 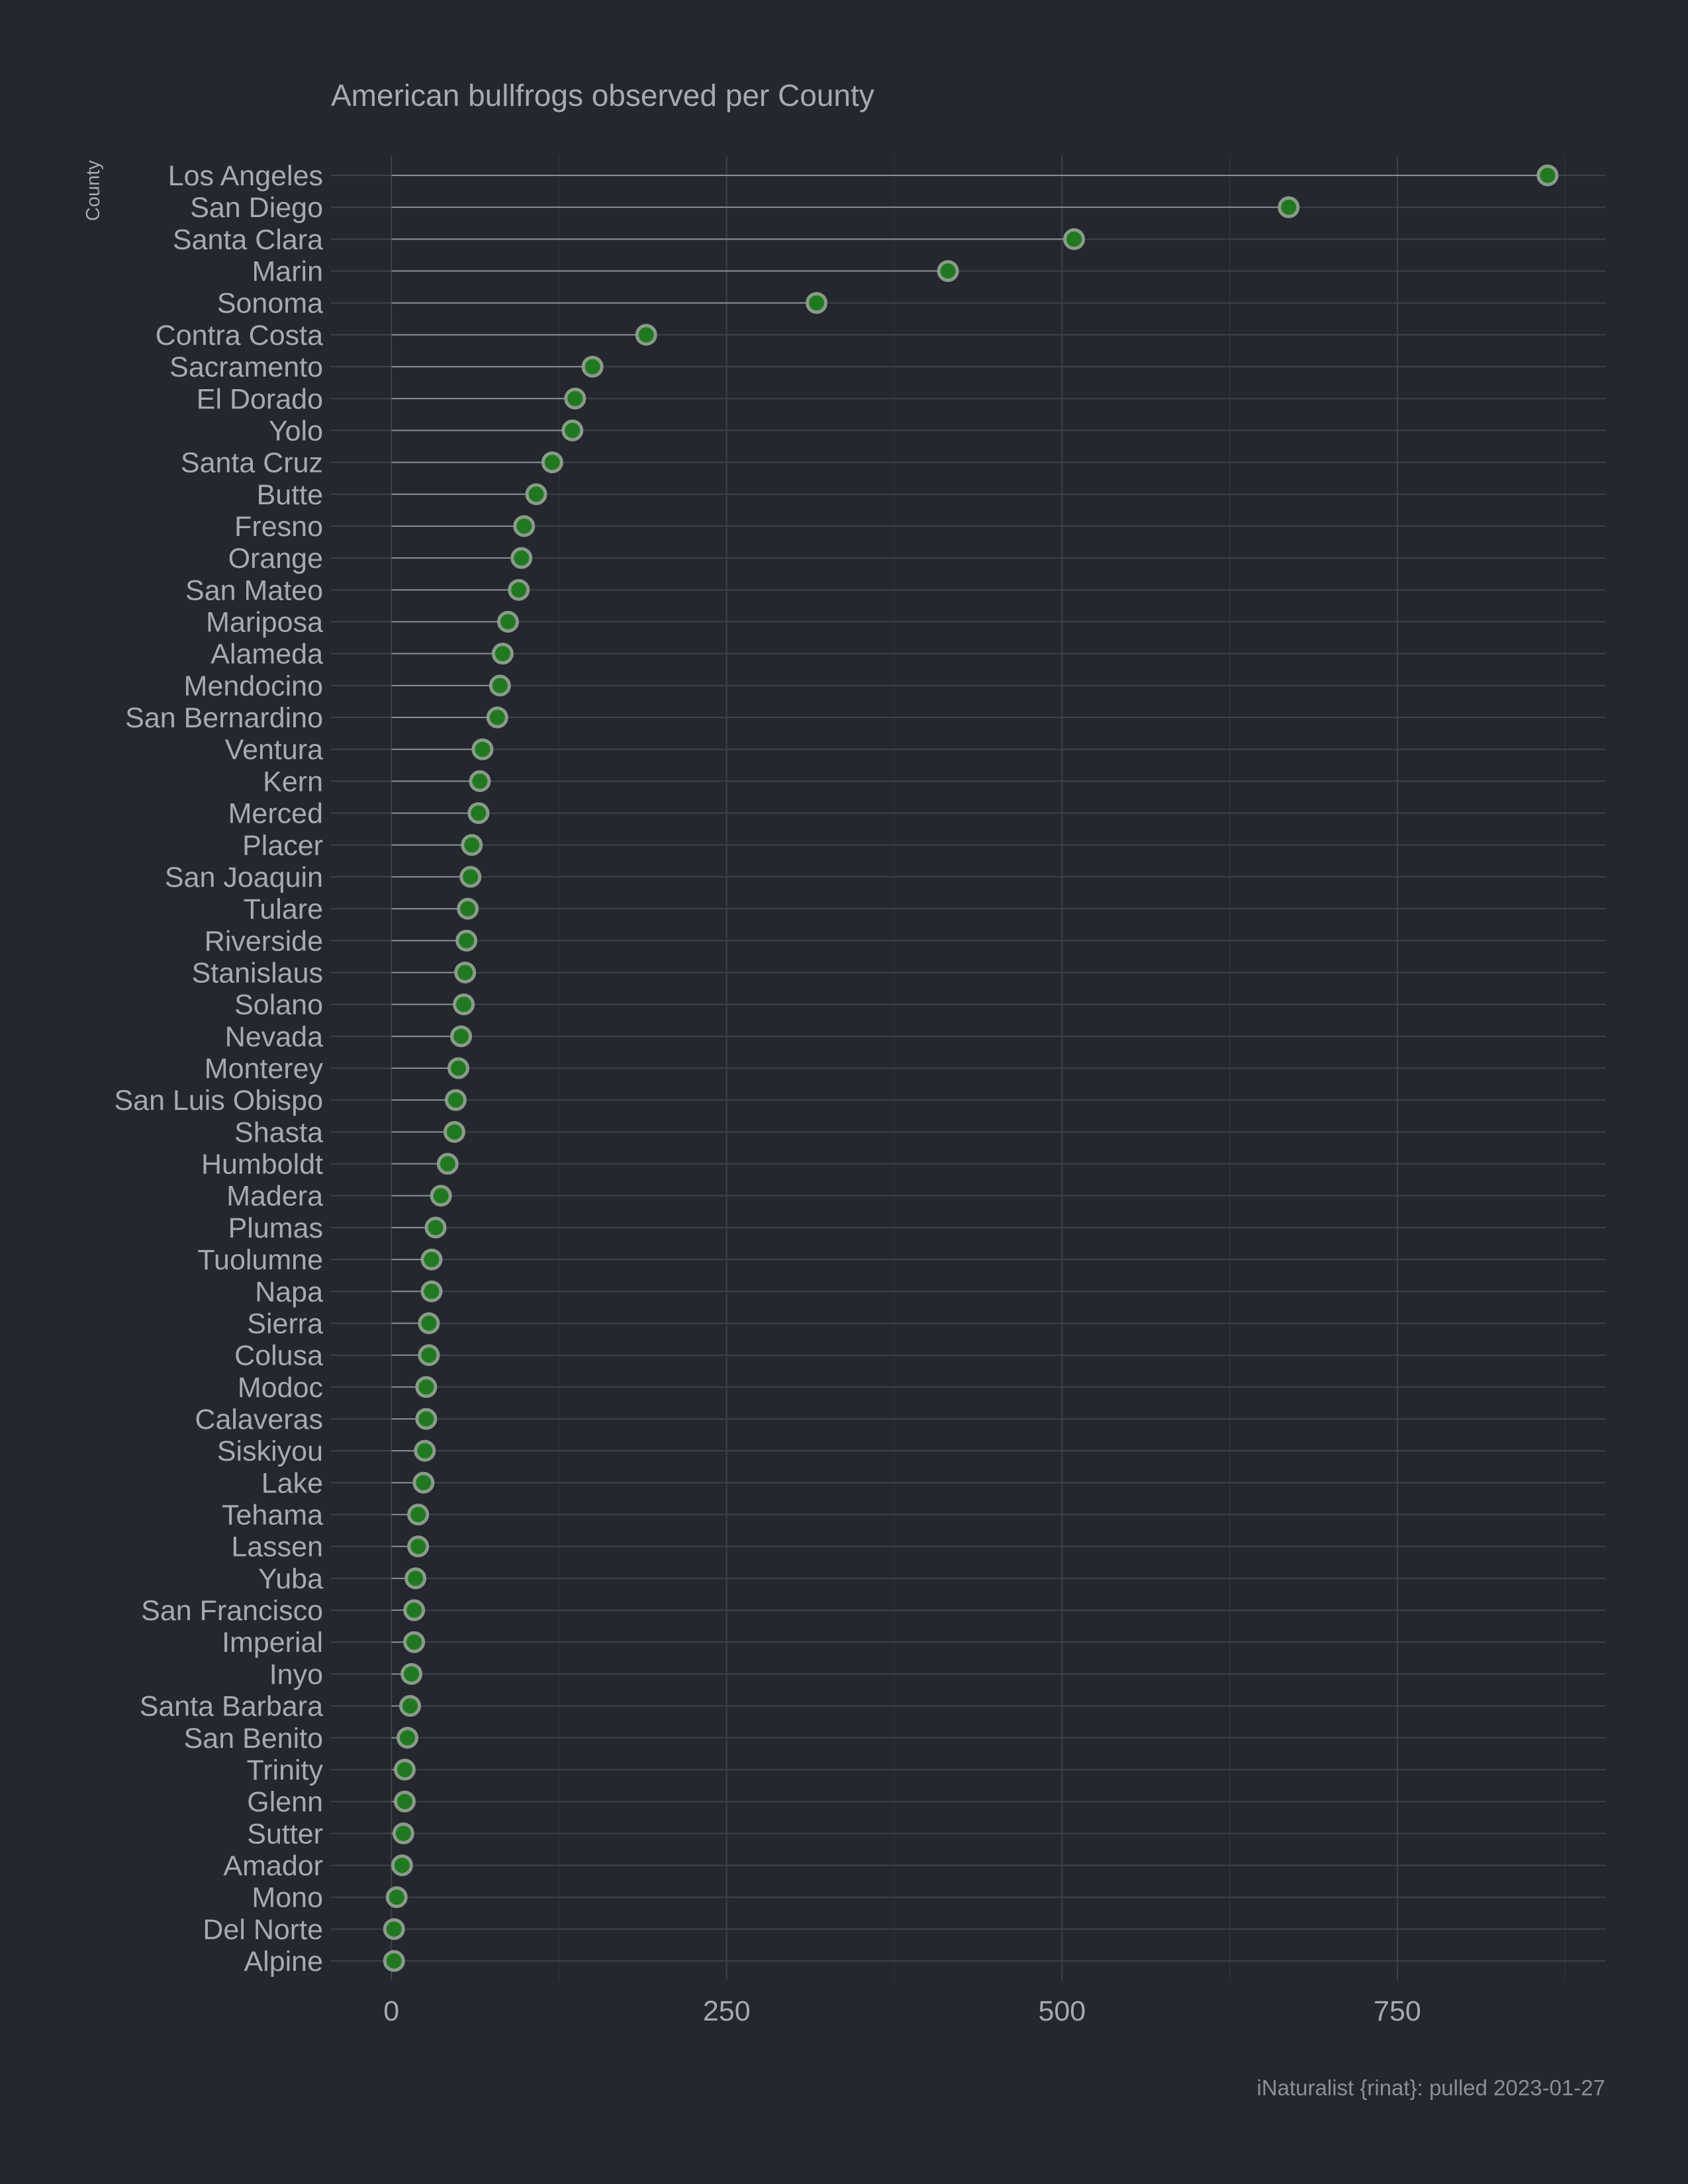 I want to click on y-tick-label: San Luis Obispo, so click(x=218, y=1100).